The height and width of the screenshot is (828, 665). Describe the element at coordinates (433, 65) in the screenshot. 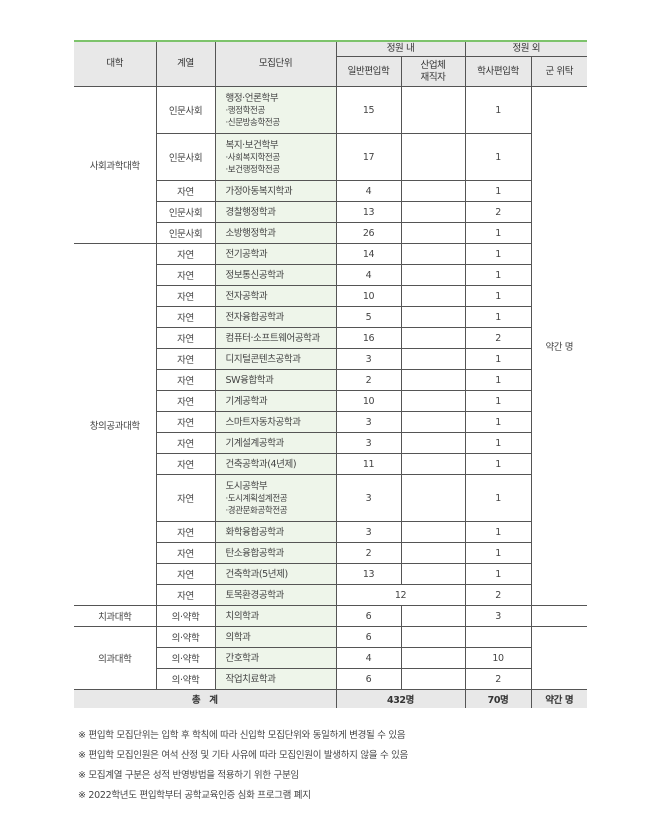

I see `header-industry-line1: 산업체` at that location.